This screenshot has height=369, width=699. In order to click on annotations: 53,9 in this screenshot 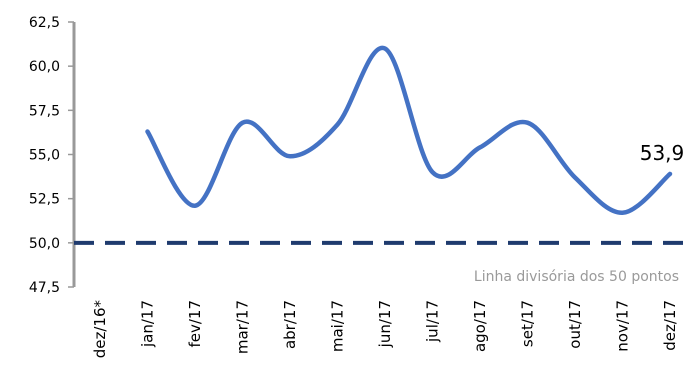, I will do `click(662, 153)`.